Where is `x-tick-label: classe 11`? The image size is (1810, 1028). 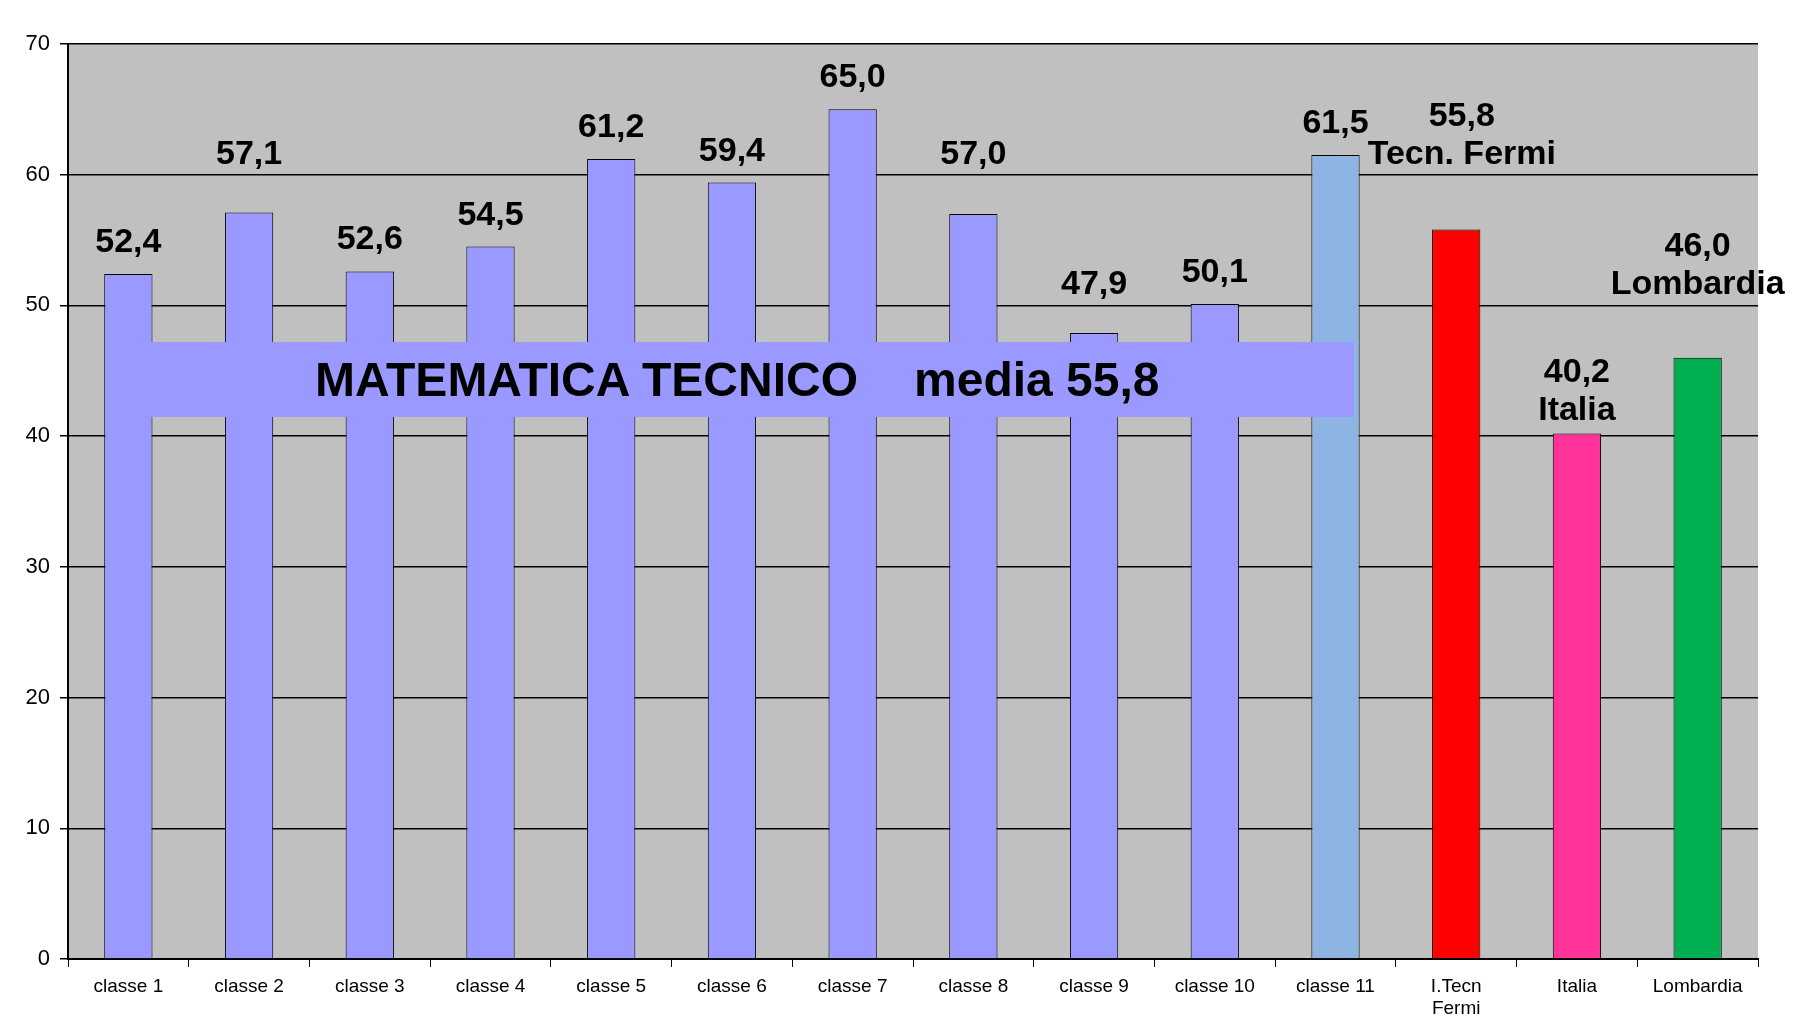
x-tick-label: classe 11 is located at coordinates (1335, 985).